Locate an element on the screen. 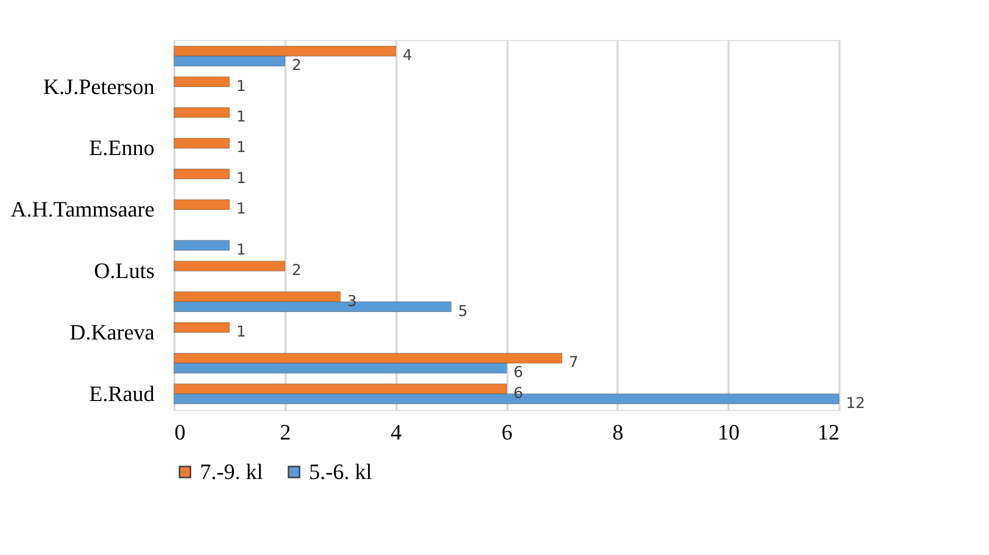  data-label: 6 is located at coordinates (519, 372).